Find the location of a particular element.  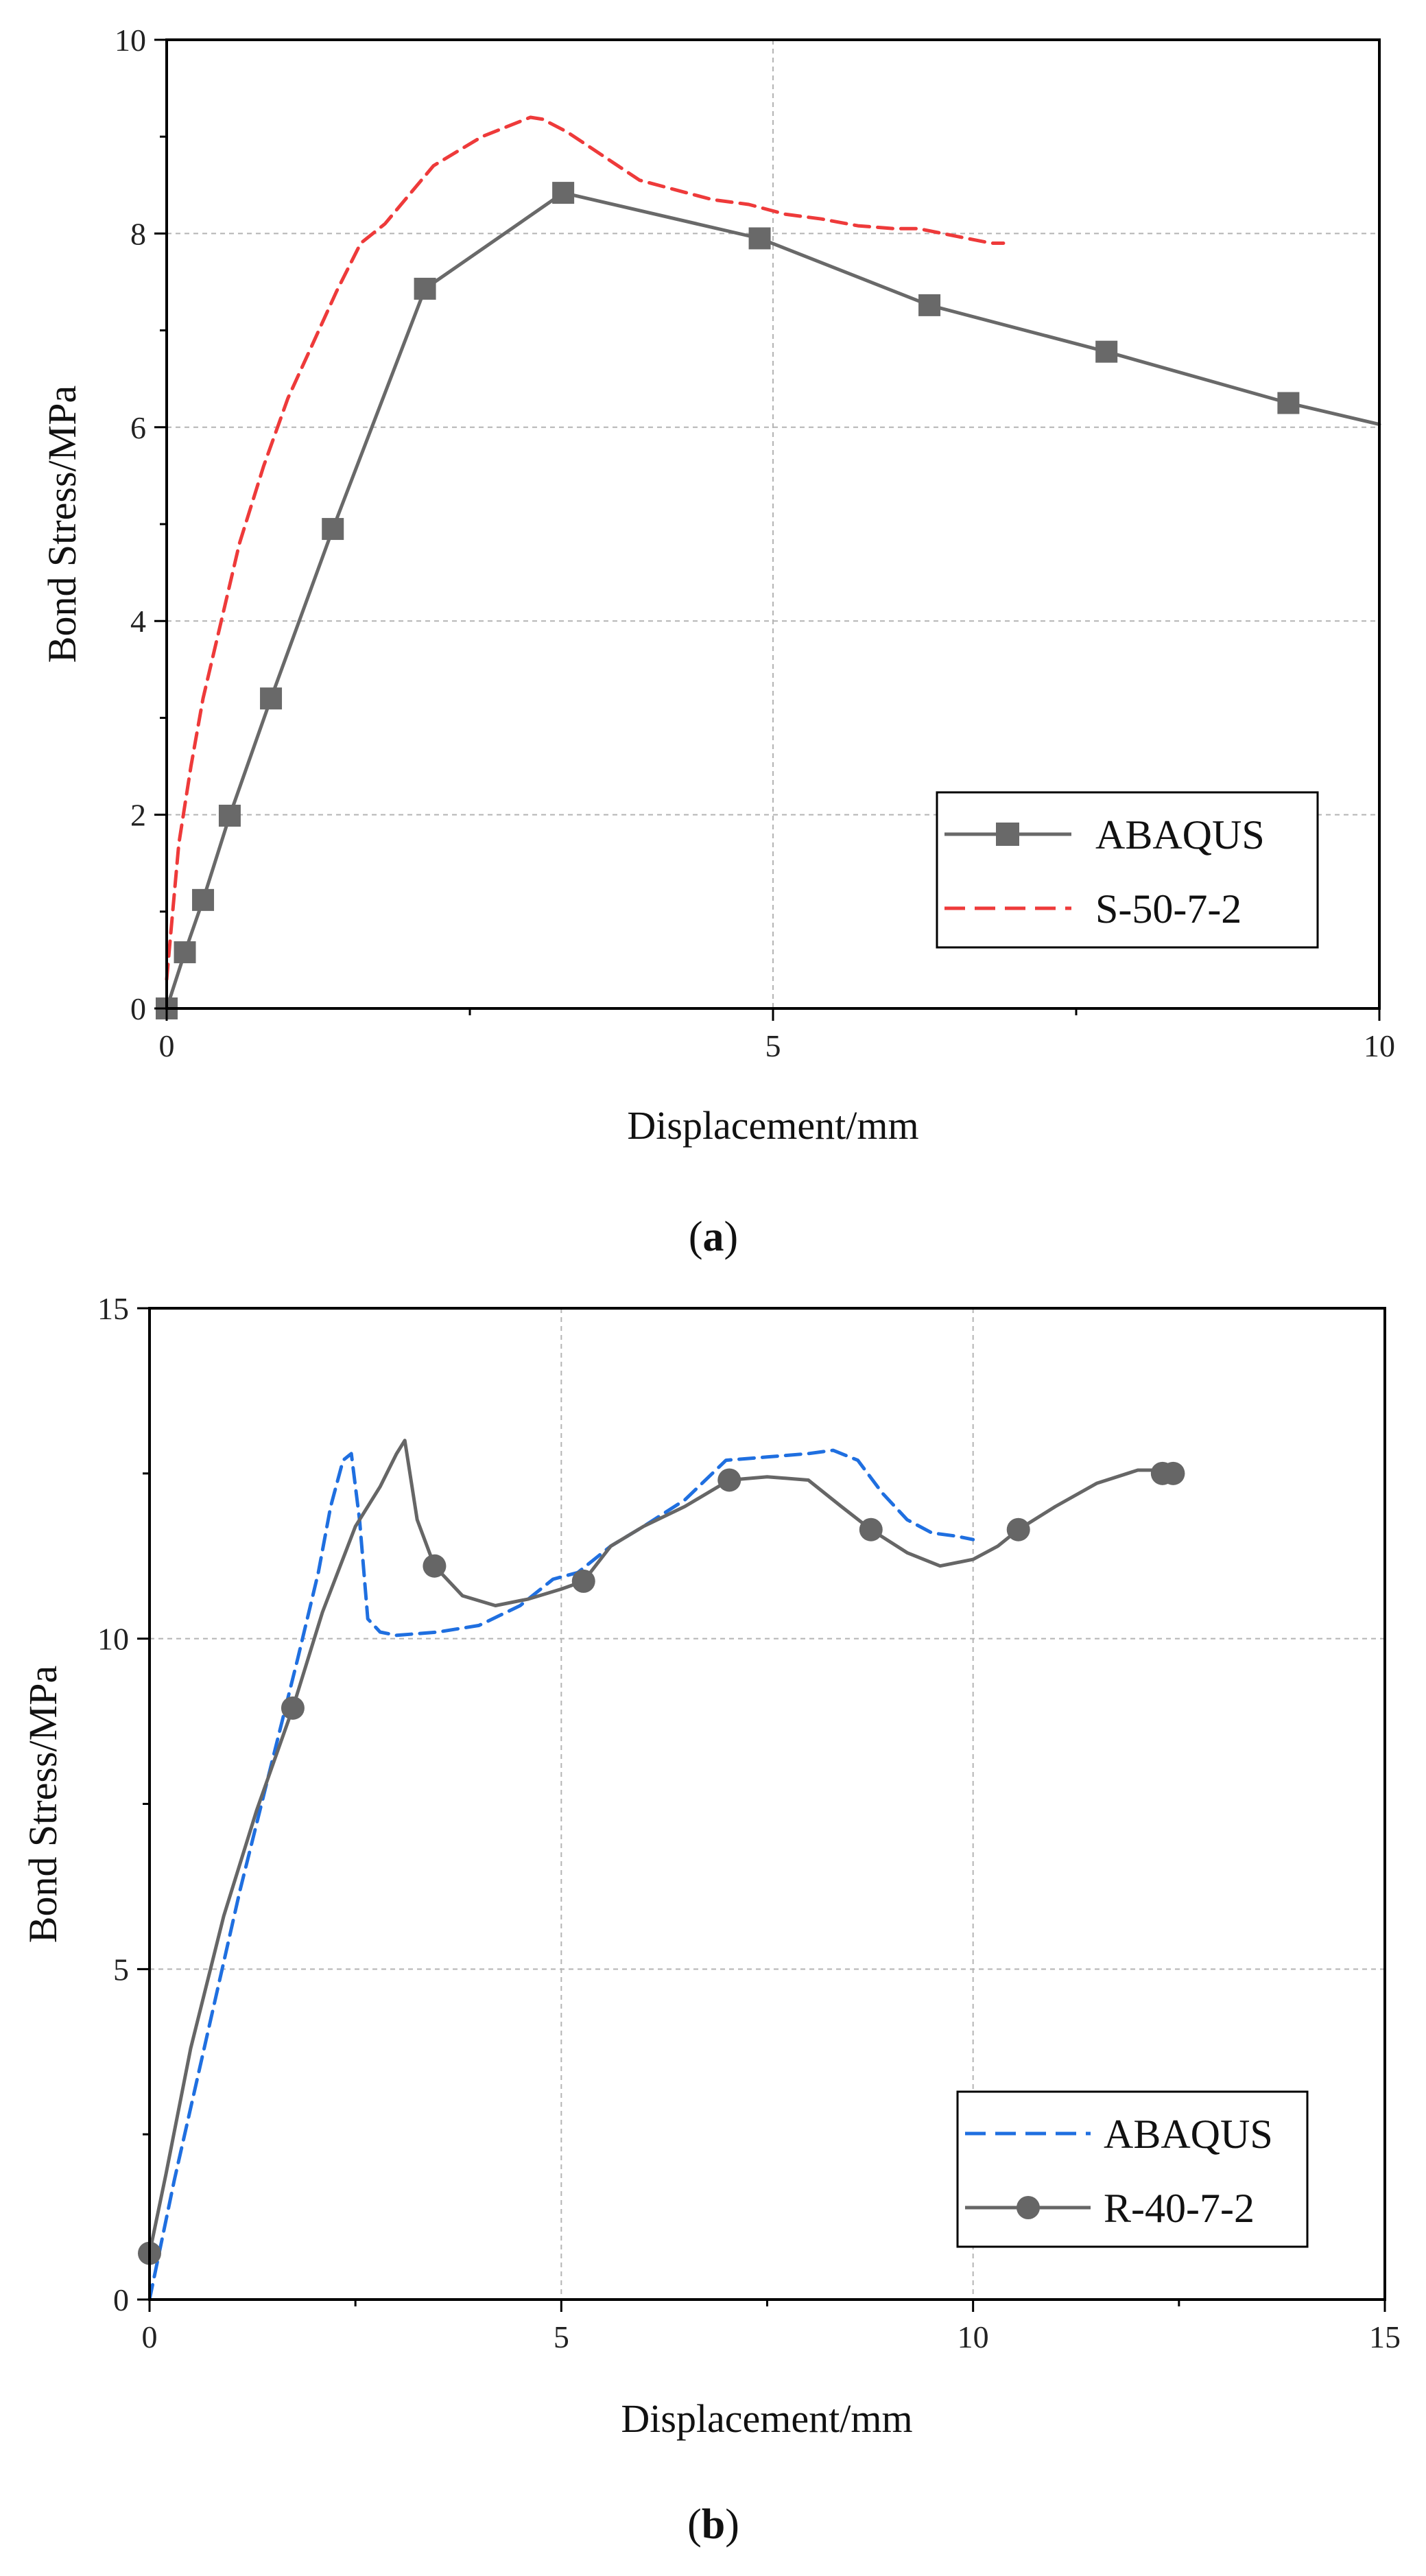

caption-b: (b) is located at coordinates (713, 2524).